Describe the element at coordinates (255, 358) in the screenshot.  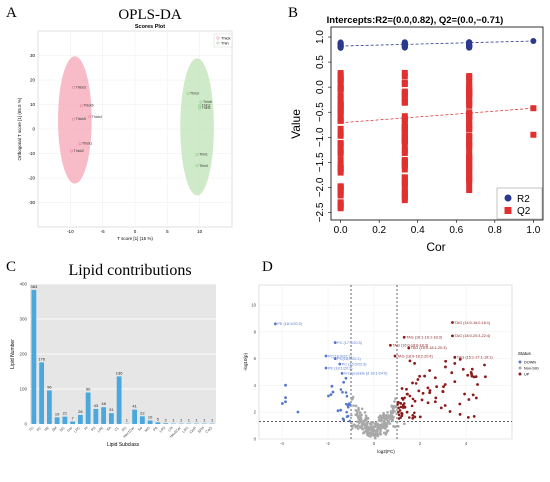
I see `volcano-y-tick-label: 6` at that location.